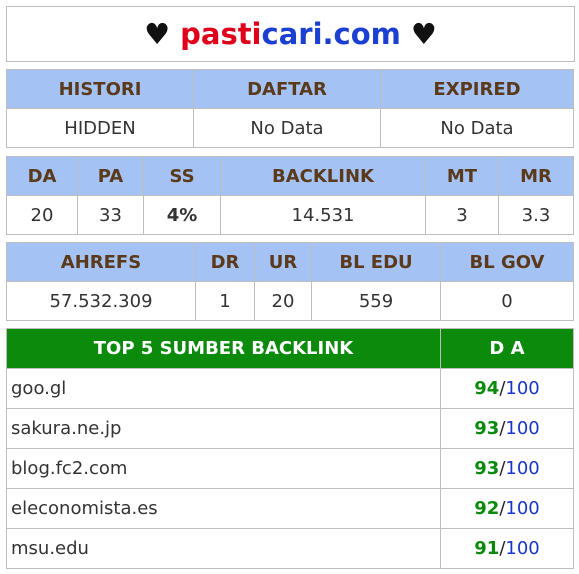 The width and height of the screenshot is (579, 574). Describe the element at coordinates (462, 176) in the screenshot. I see `mt-header: MT` at that location.